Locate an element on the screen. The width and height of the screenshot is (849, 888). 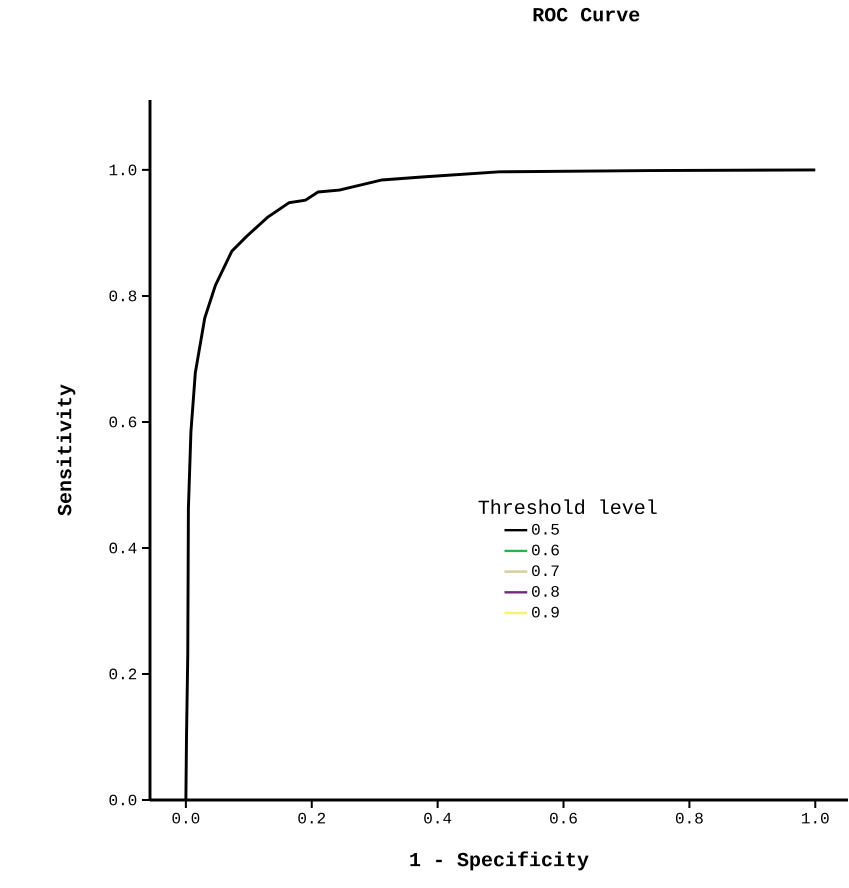
y-tick-label: 0.6 is located at coordinates (122, 422).